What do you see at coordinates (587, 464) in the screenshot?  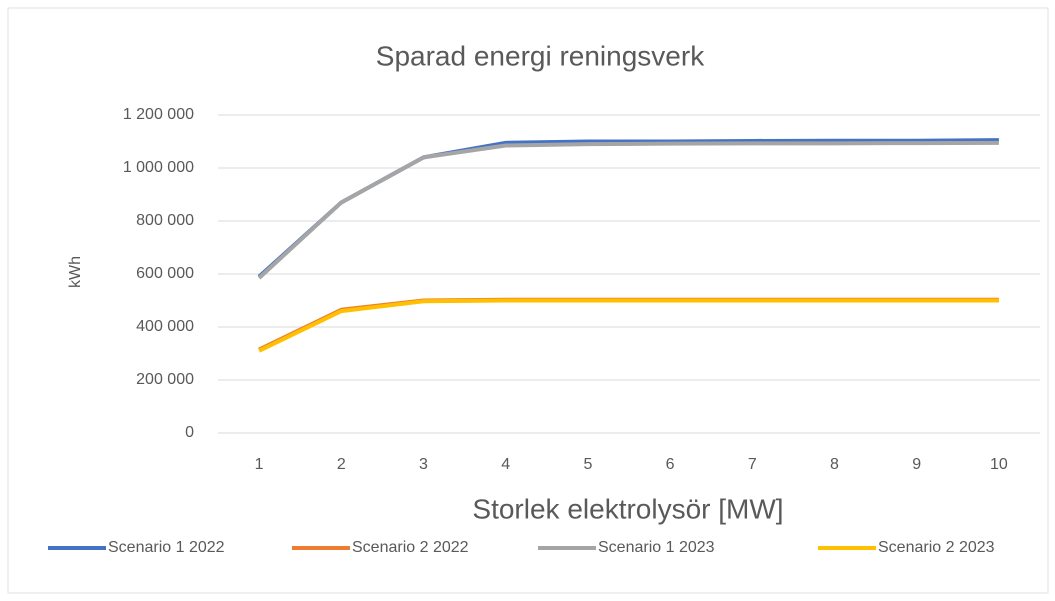 I see `x-tick-label: 5` at bounding box center [587, 464].